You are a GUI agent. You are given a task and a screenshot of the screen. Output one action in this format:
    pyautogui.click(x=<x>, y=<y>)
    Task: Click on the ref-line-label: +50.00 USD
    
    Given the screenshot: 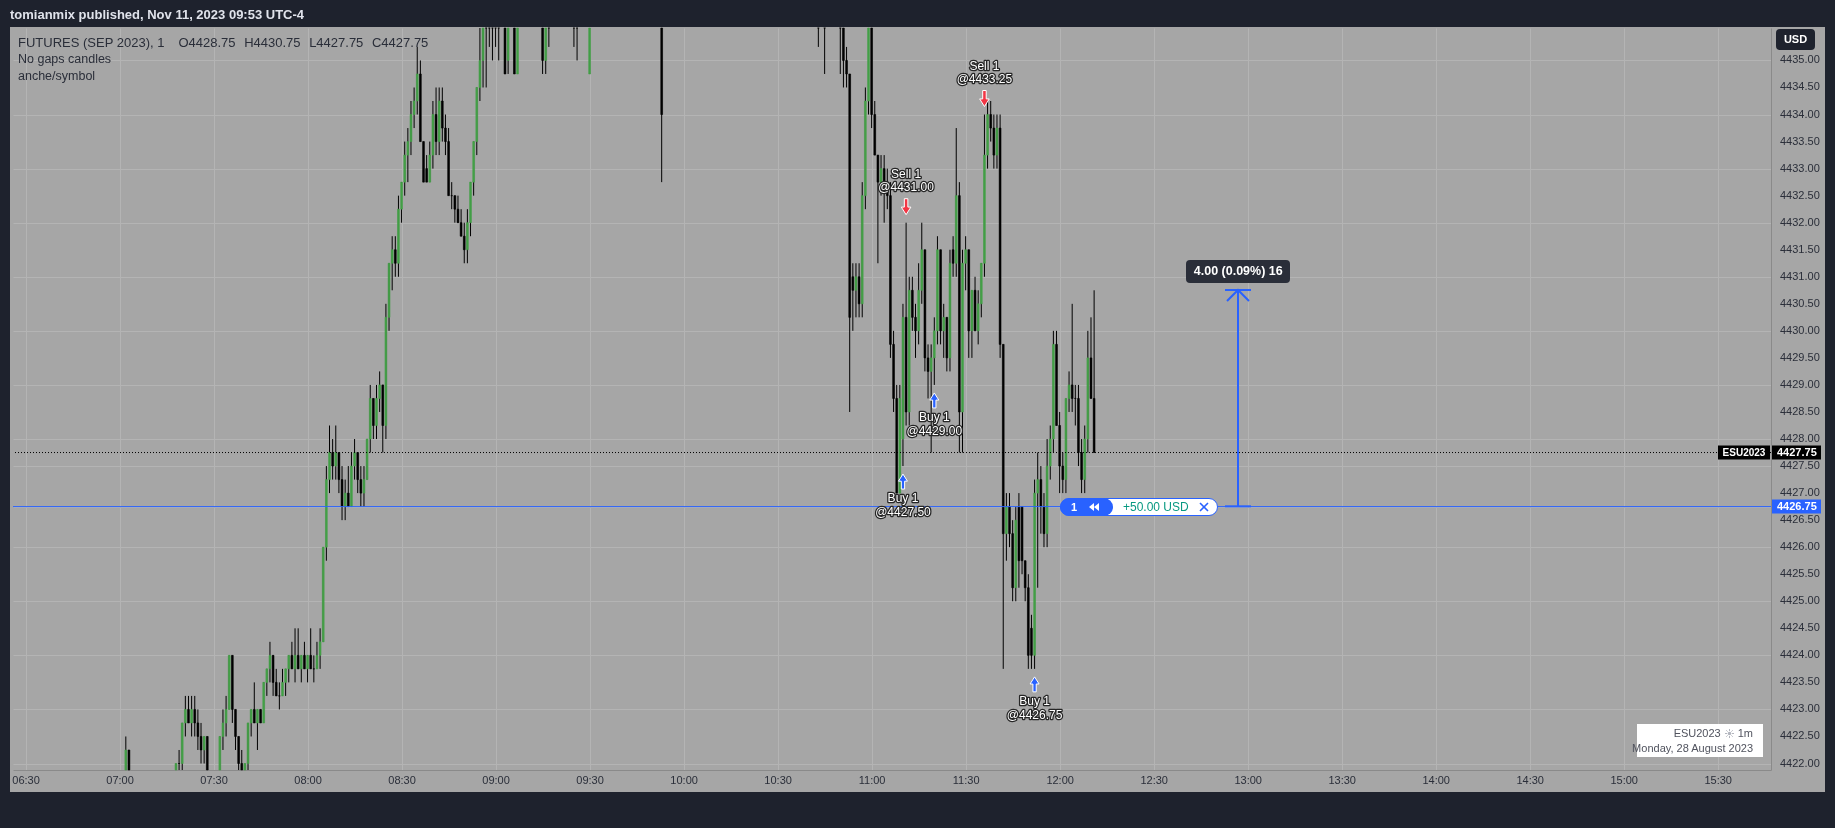 What is the action you would take?
    pyautogui.click(x=1156, y=506)
    